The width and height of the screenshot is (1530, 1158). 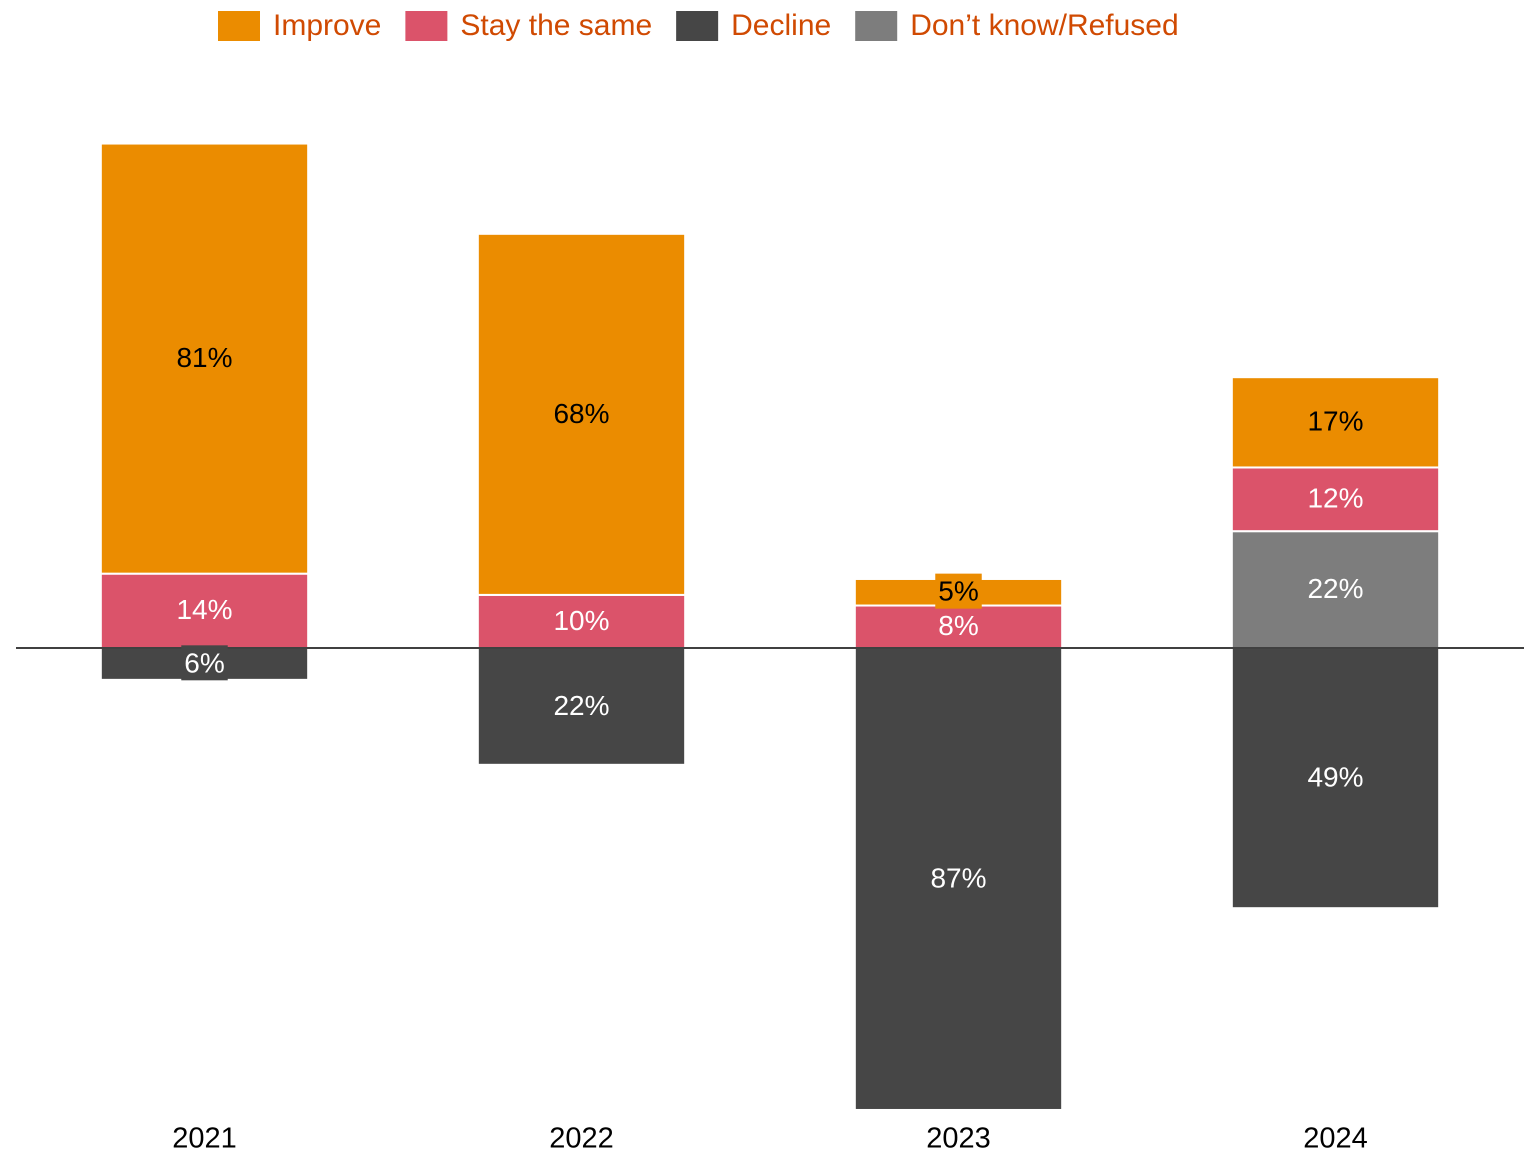 I want to click on data-label: 6%, so click(x=204, y=662).